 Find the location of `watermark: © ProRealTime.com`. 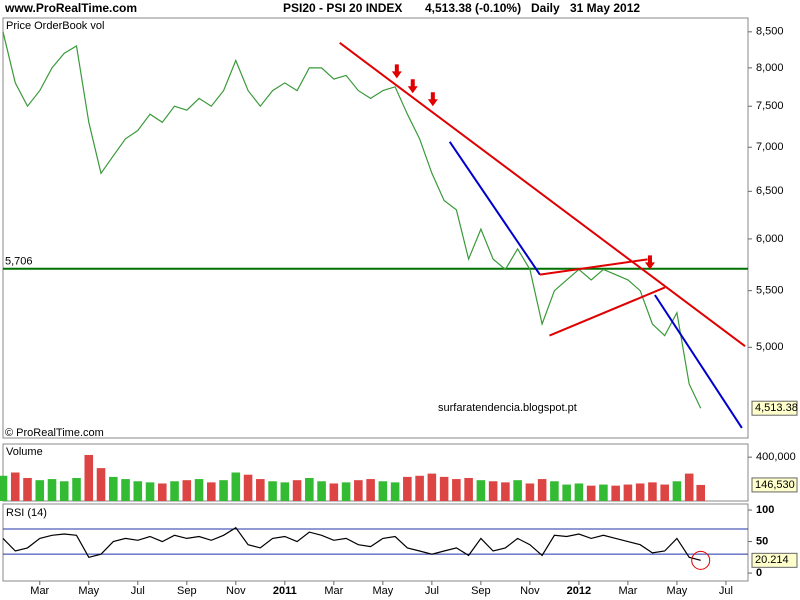

watermark: © ProRealTime.com is located at coordinates (54, 433).